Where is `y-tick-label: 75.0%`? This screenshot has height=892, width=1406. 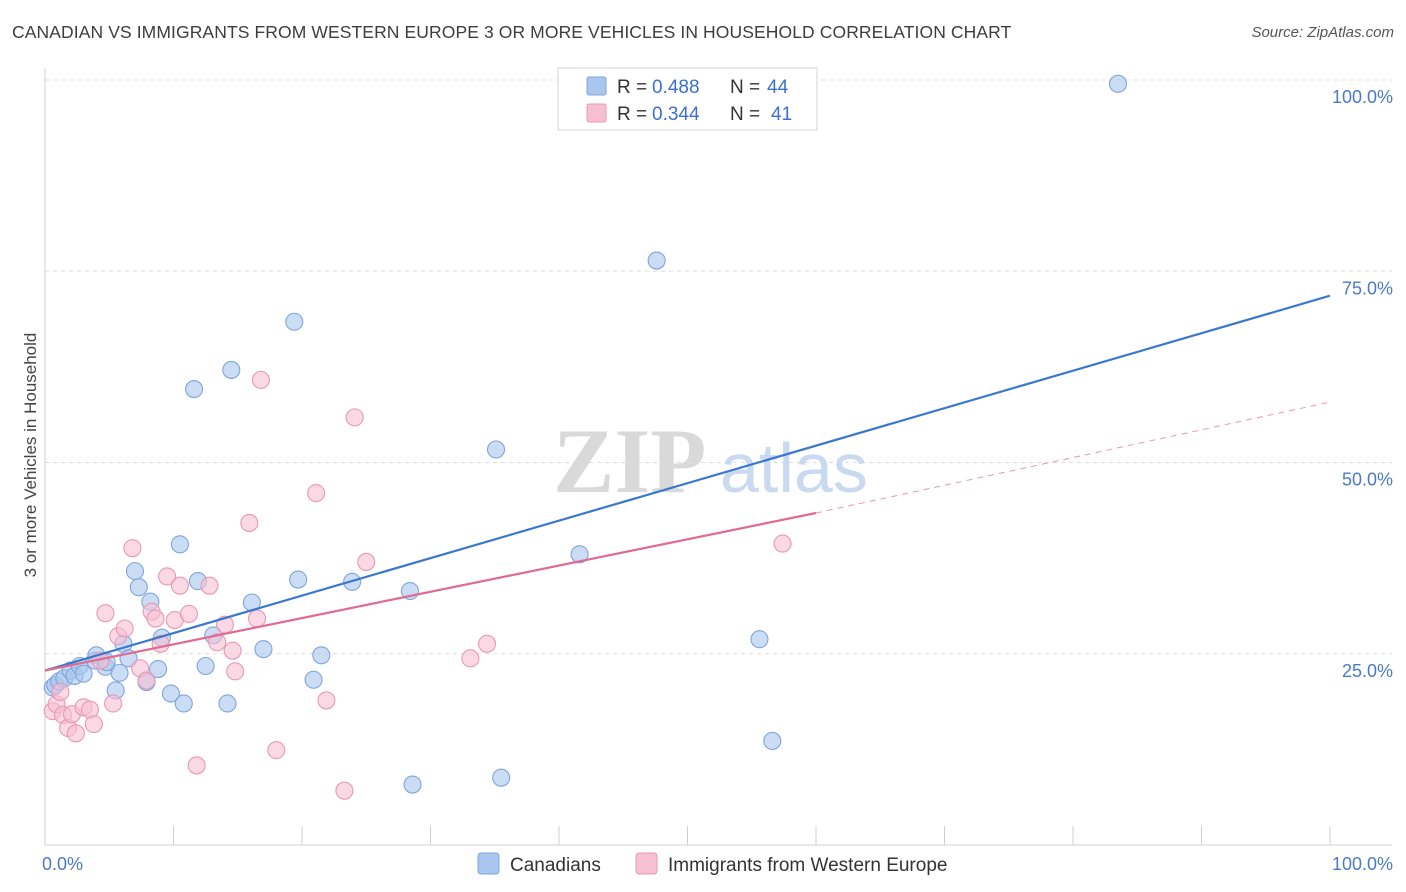 y-tick-label: 75.0% is located at coordinates (1367, 288).